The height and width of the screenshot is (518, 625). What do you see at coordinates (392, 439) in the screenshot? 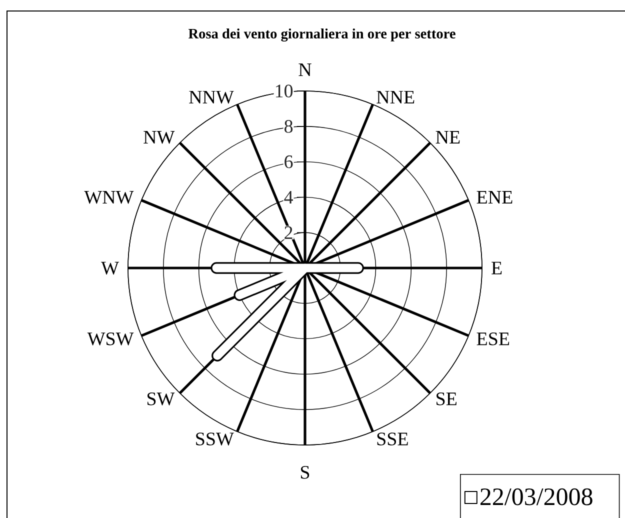
I see `spoke-label: SSE` at bounding box center [392, 439].